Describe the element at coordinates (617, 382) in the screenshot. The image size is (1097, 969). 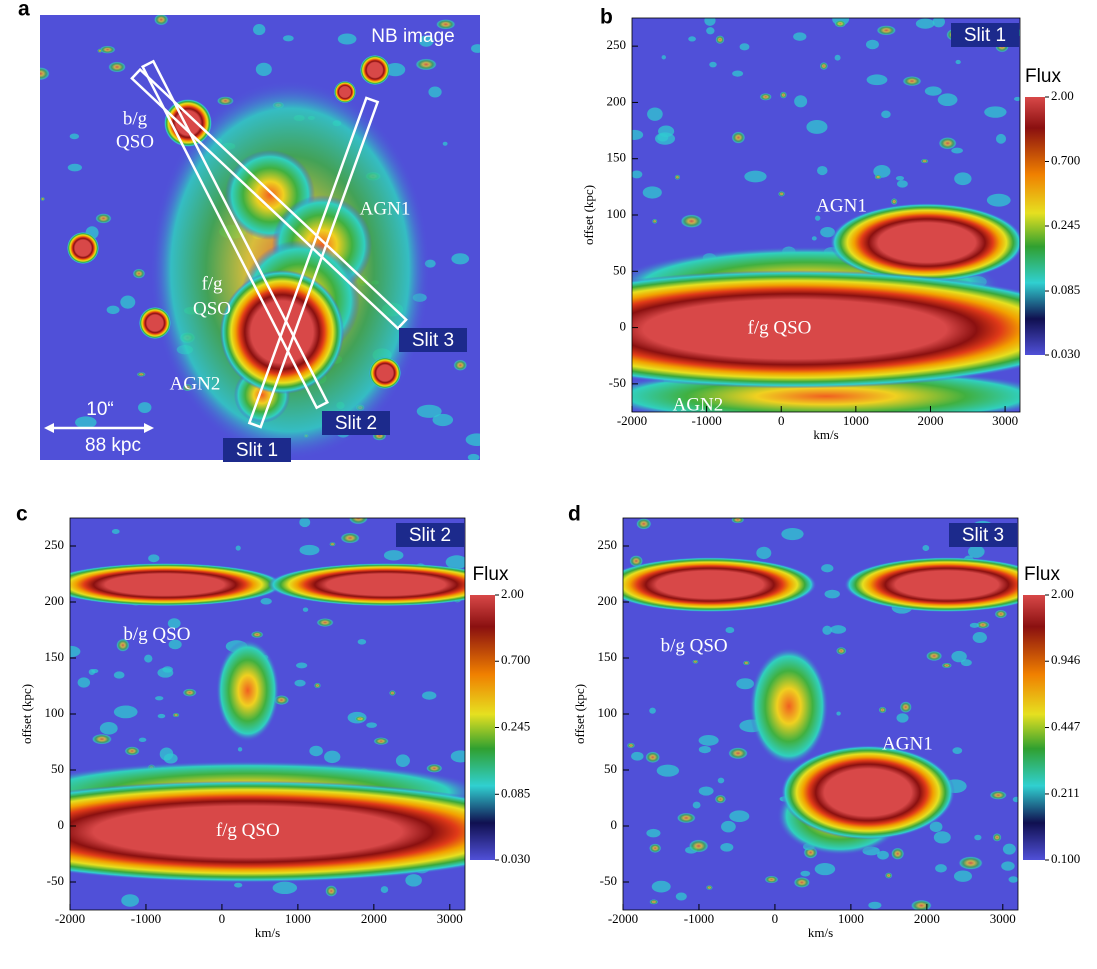
I see `y-tick-label: -50` at that location.